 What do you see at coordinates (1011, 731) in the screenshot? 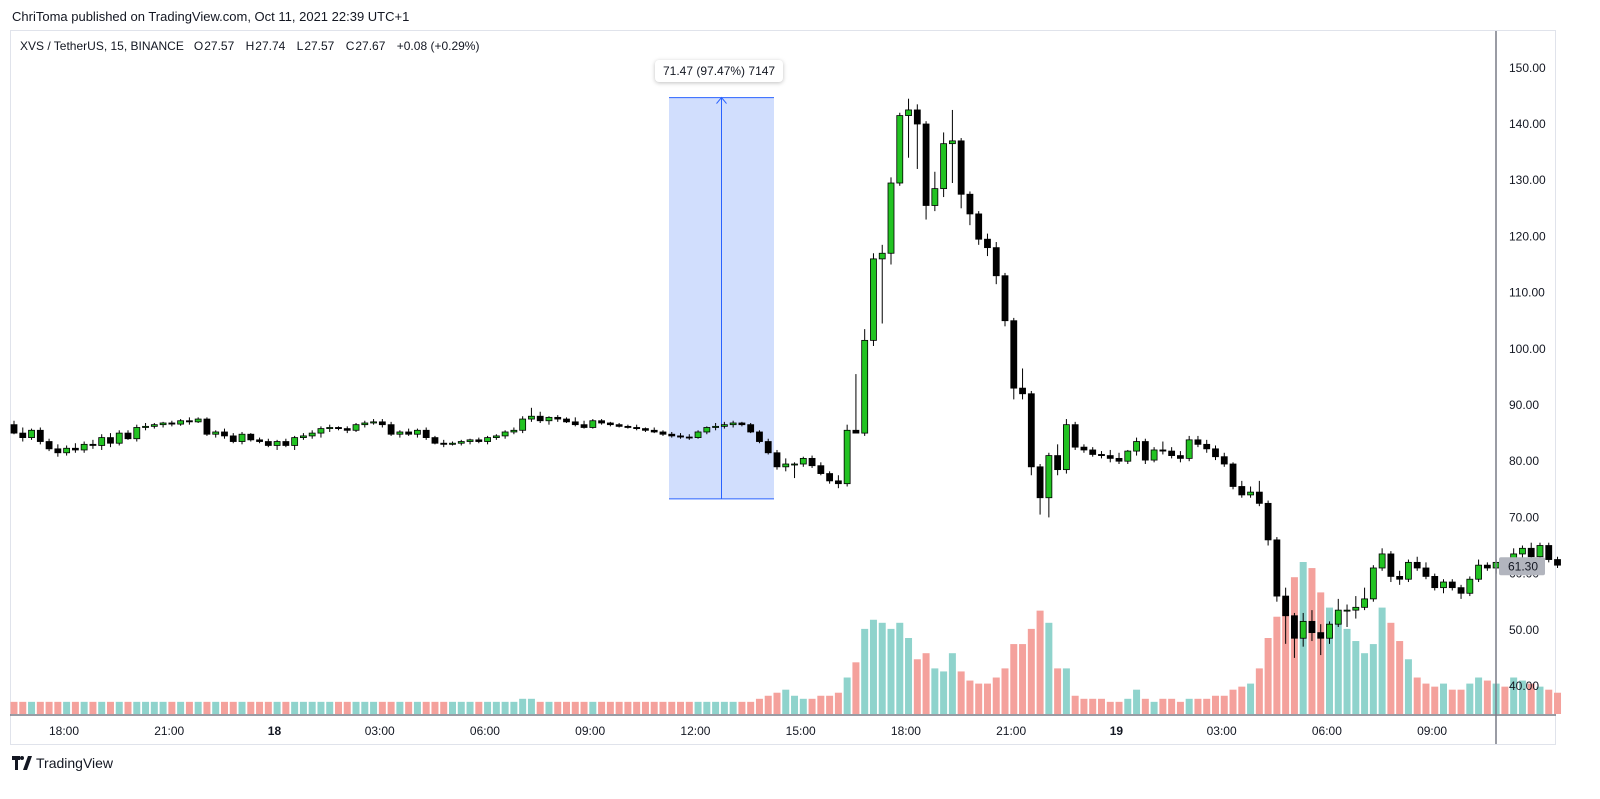
I see `time-tick-label: 21:00` at bounding box center [1011, 731].